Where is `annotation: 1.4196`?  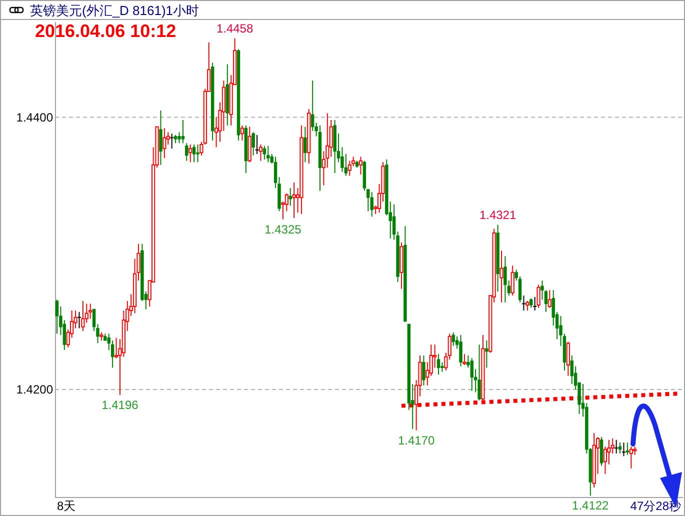
annotation: 1.4196 is located at coordinates (120, 405).